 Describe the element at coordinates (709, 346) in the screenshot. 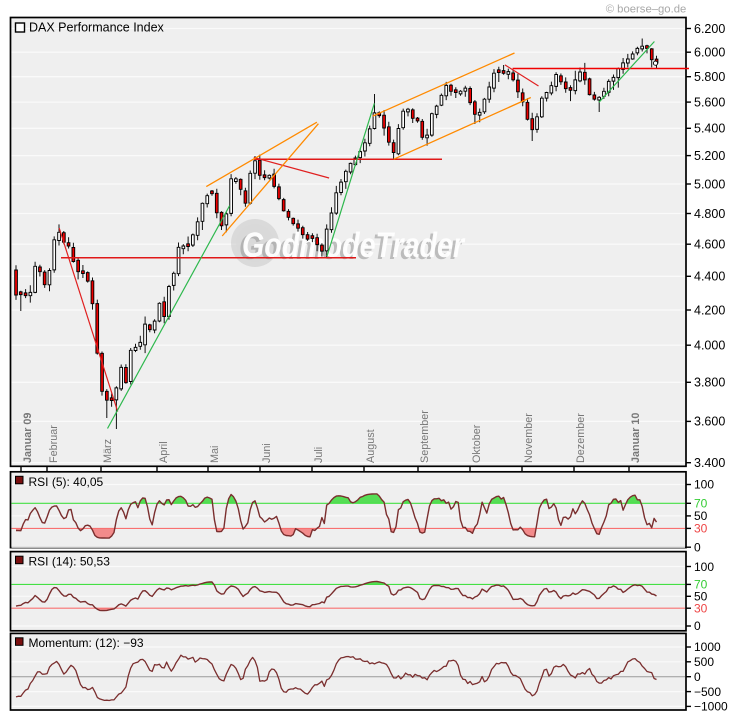

I see `svg-text: 4.000` at that location.